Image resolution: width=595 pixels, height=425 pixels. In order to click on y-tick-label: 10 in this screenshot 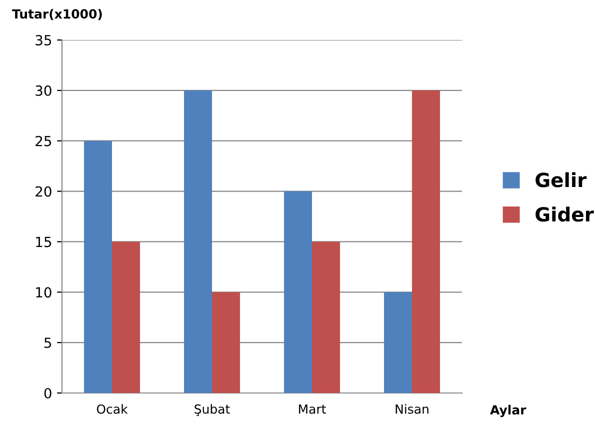, I will do `click(44, 292)`.